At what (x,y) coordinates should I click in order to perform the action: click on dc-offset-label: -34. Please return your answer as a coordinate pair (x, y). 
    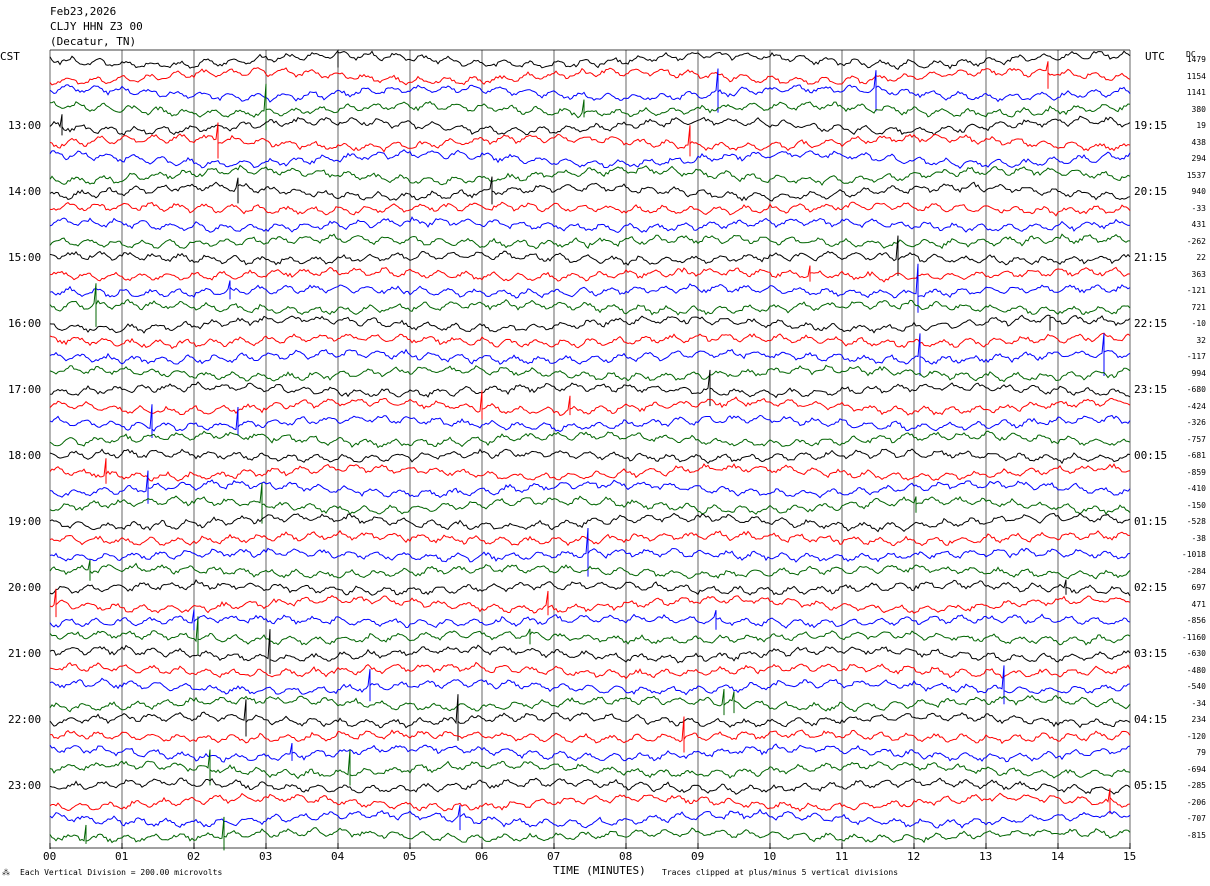
    Looking at the image, I should click on (1198, 703).